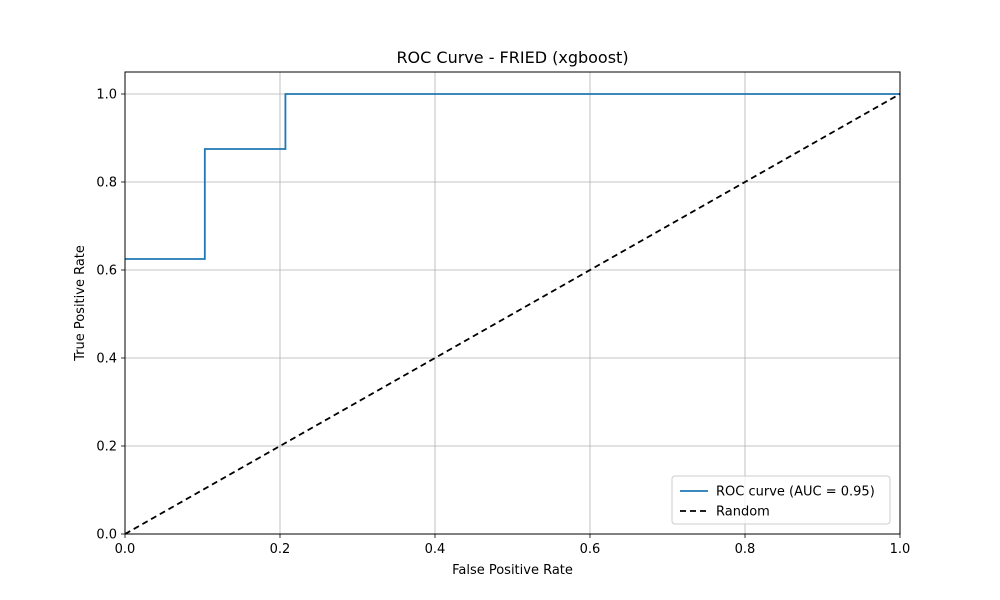  Describe the element at coordinates (795, 492) in the screenshot. I see `legend-label: ROC curve (AUC = 0.95)` at that location.